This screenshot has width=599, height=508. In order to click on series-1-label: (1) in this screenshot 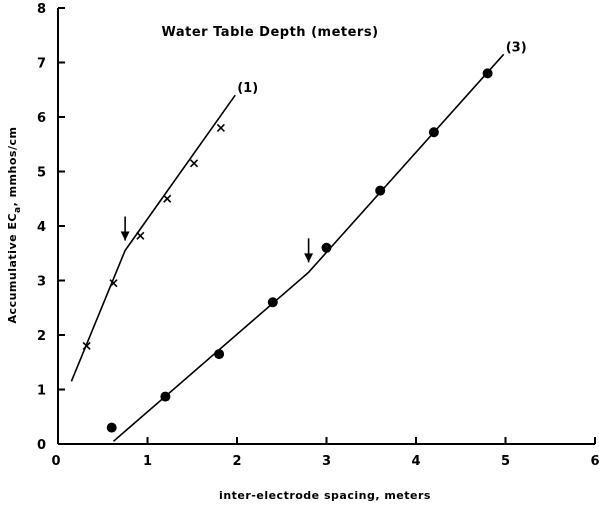, I will do `click(247, 88)`.